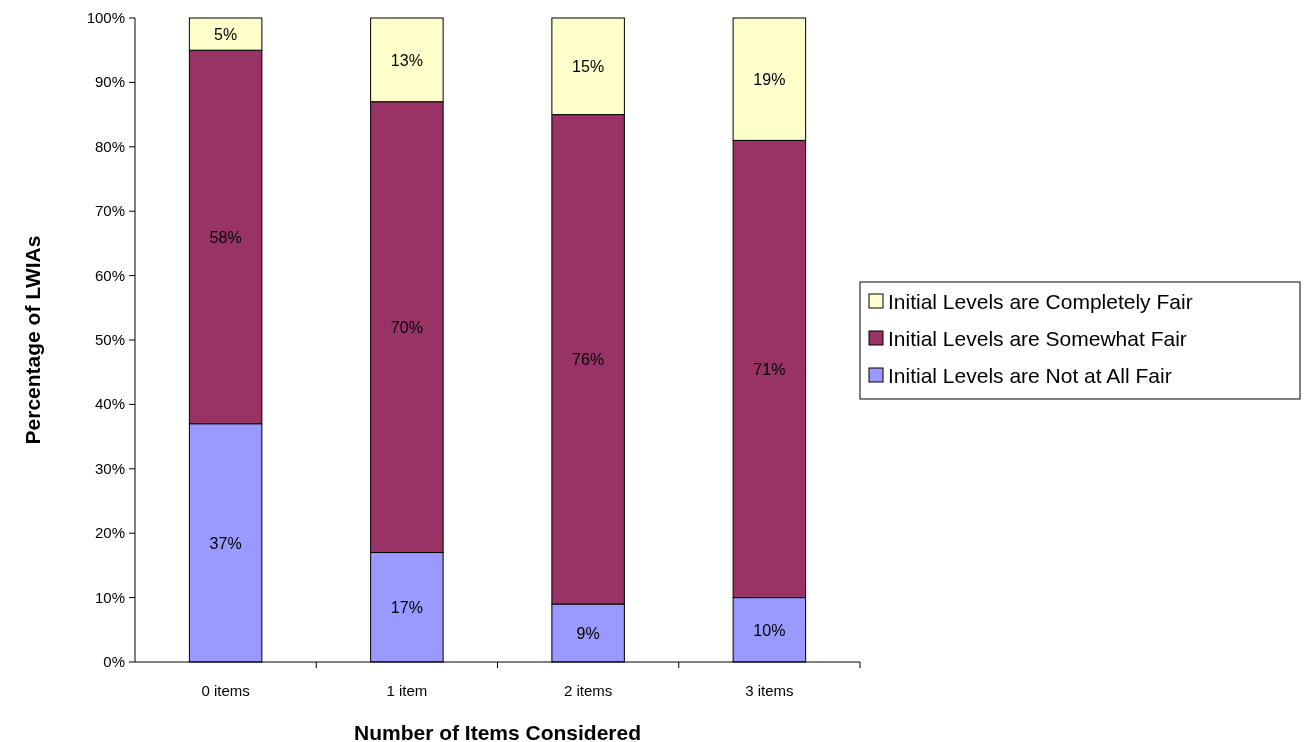 The width and height of the screenshot is (1308, 742). What do you see at coordinates (109, 339) in the screenshot?
I see `y-tick-label: 50%` at bounding box center [109, 339].